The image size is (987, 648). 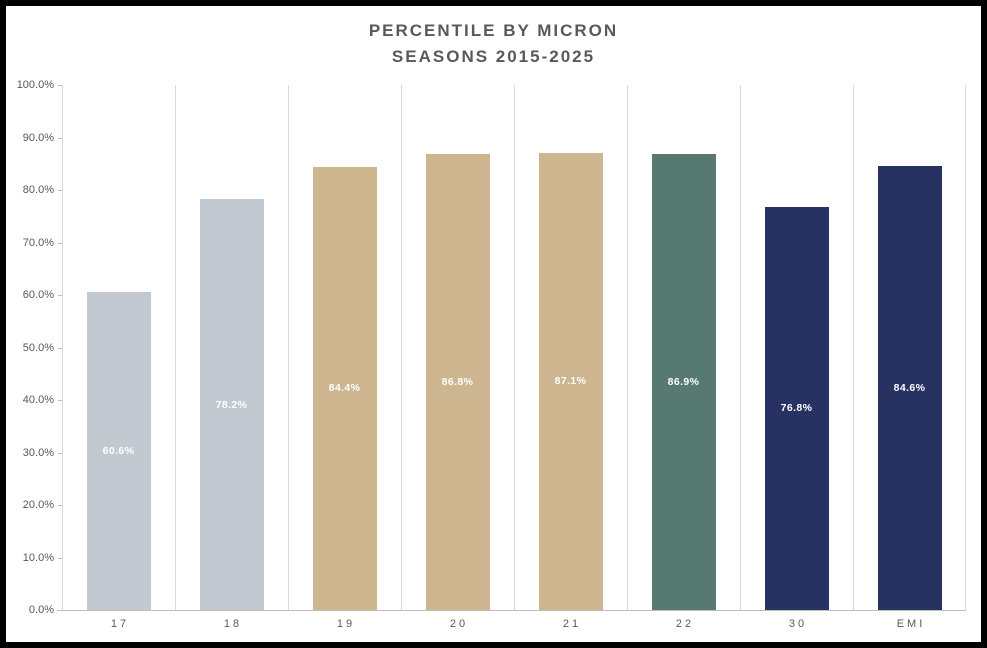 What do you see at coordinates (38, 452) in the screenshot?
I see `y-axis-tick-label: 30.0%` at bounding box center [38, 452].